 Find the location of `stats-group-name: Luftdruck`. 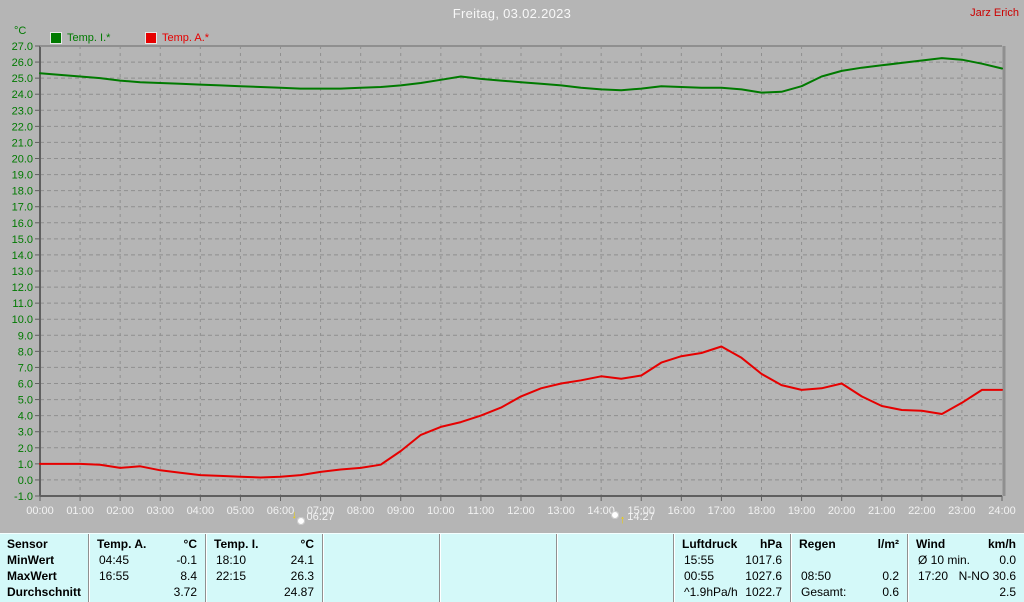

stats-group-name: Luftdruck is located at coordinates (710, 544).